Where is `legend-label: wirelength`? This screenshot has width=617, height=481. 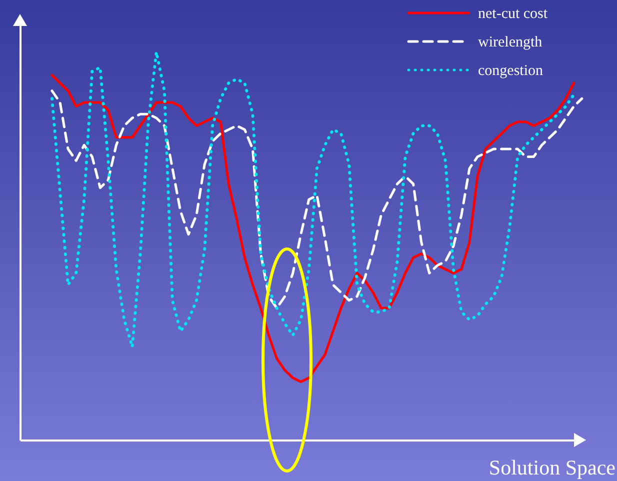 legend-label: wirelength is located at coordinates (510, 42).